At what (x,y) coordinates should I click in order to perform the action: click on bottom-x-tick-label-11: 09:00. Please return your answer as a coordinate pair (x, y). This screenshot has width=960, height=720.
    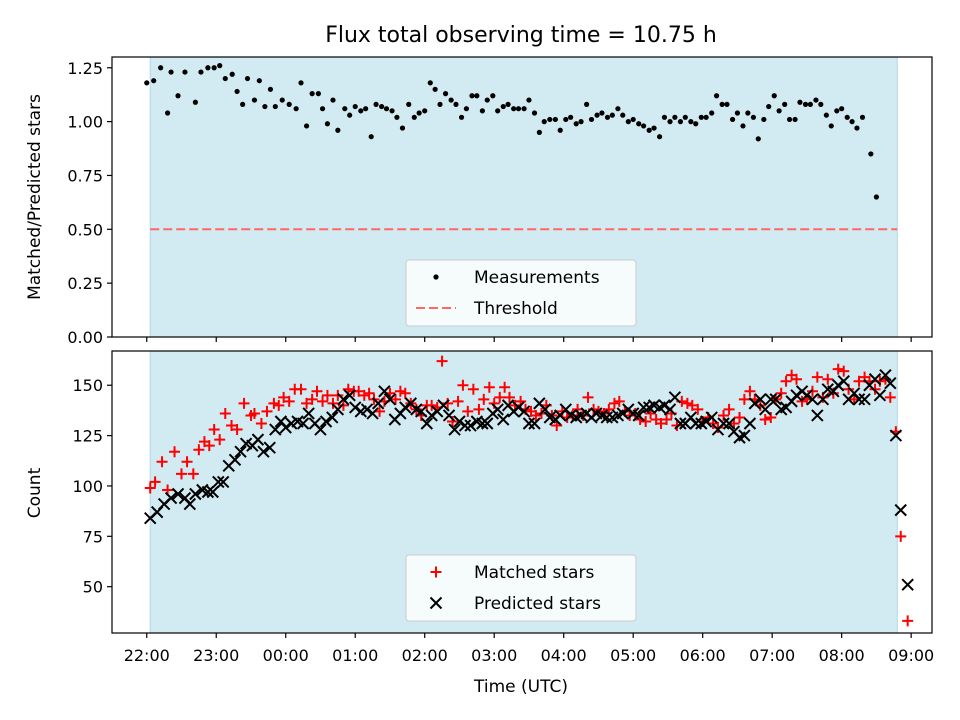
    Looking at the image, I should click on (911, 655).